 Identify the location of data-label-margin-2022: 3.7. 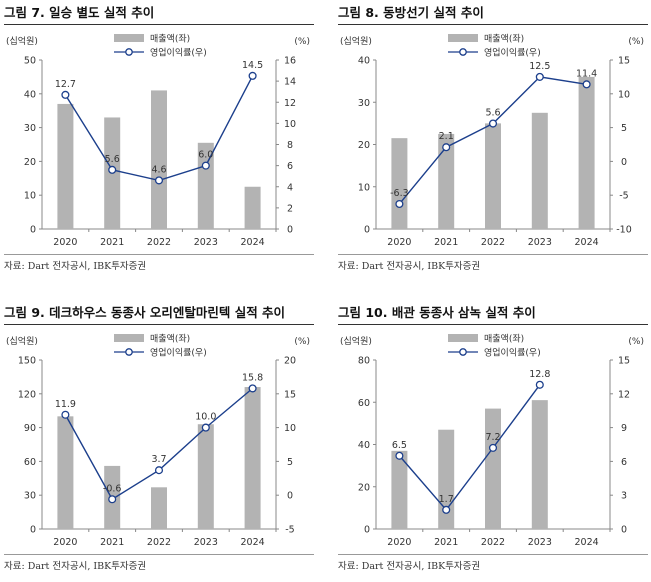
(158, 459).